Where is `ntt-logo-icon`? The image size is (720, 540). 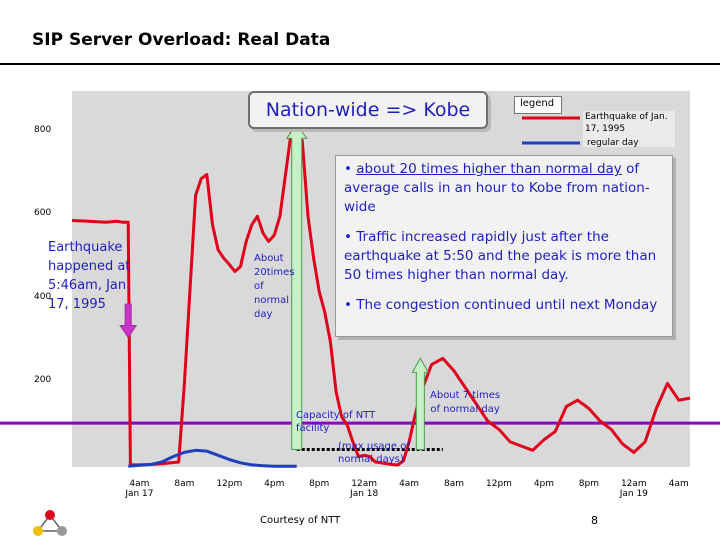
ntt-logo-icon is located at coordinates (50, 523).